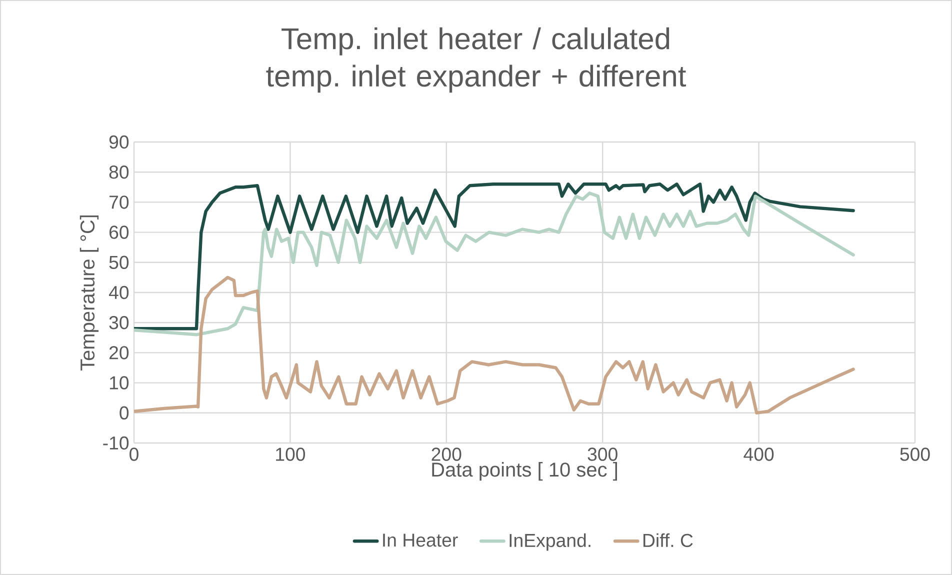  I want to click on y-tick-label: 70, so click(119, 202).